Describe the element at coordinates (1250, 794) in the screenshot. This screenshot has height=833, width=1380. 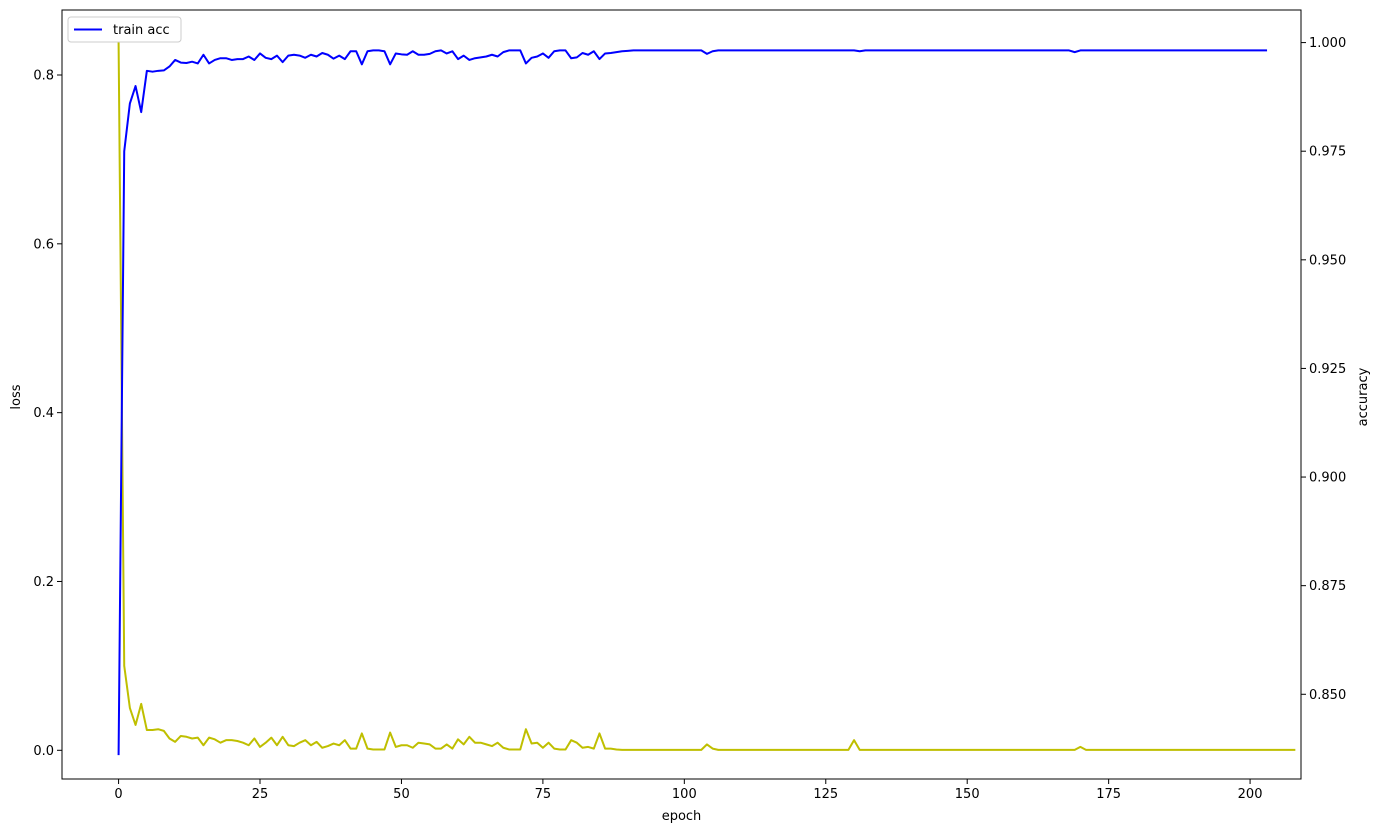
I see `x-tick-label: 200` at that location.